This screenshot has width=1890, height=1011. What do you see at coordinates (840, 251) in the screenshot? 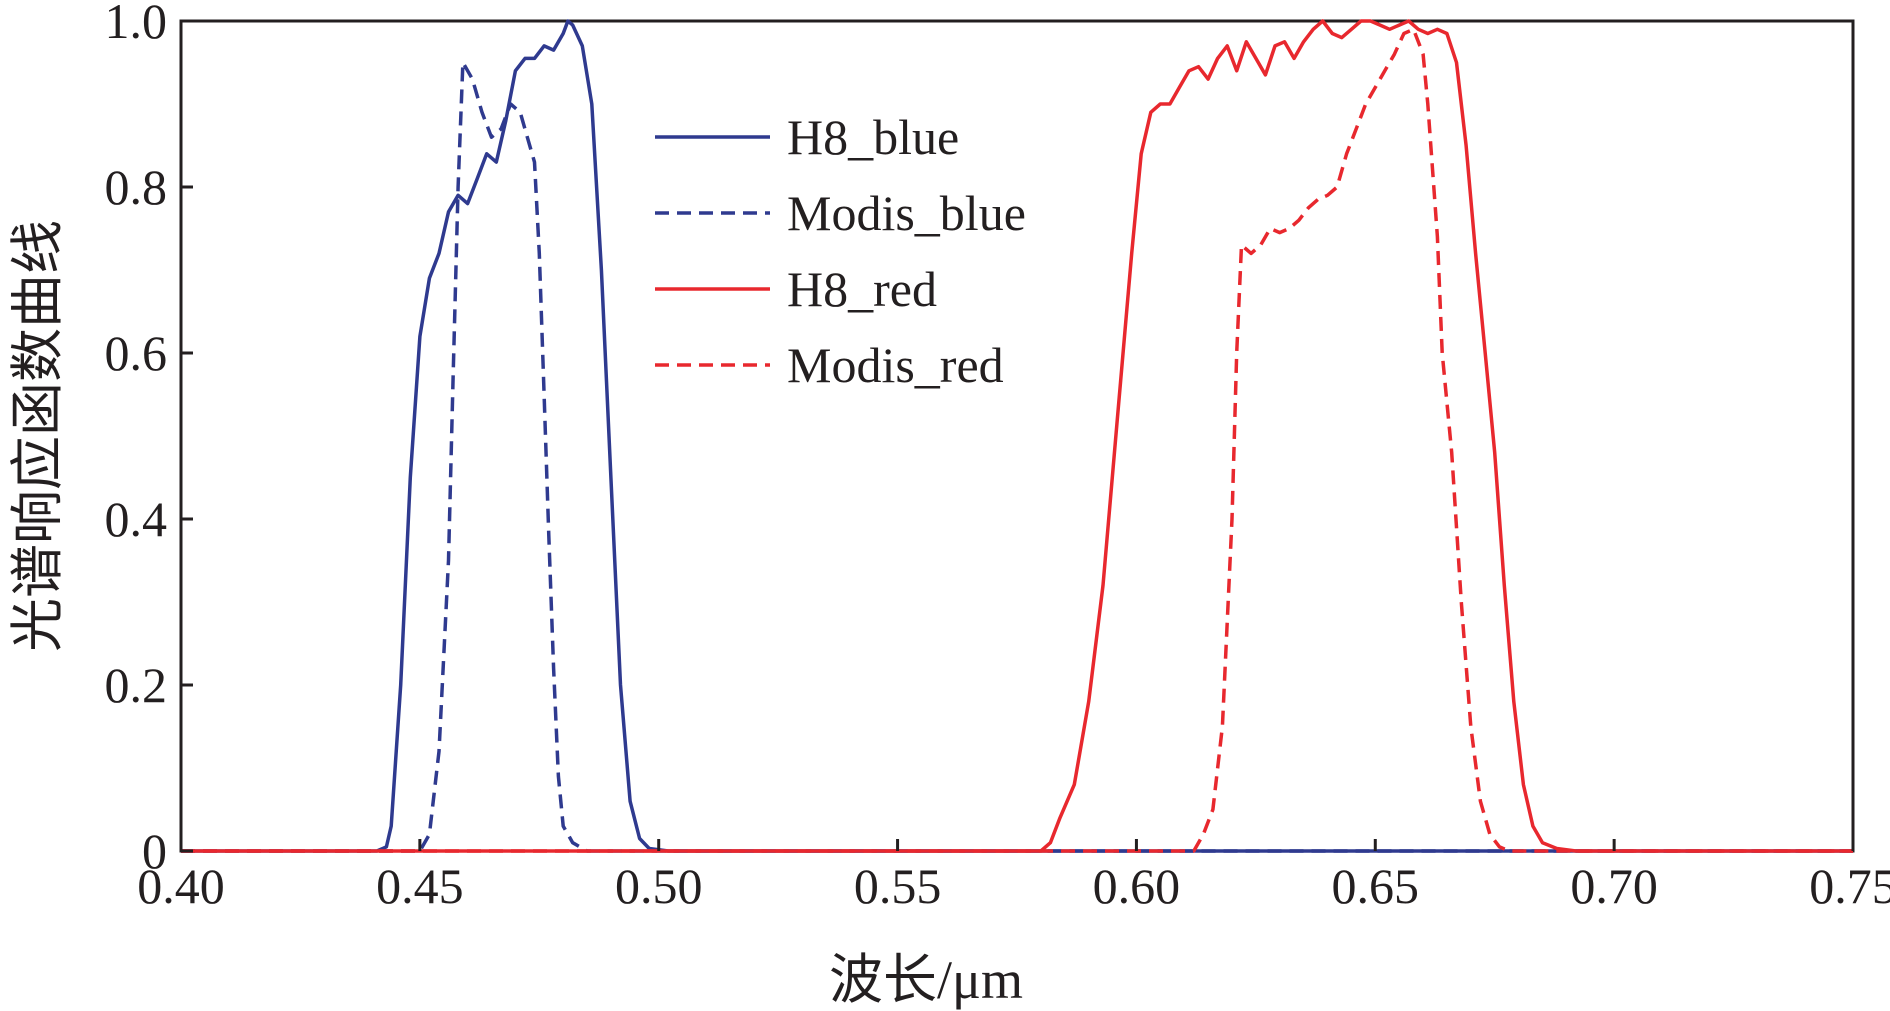
I see `legend: H8_blue Modis_blue H8_red Modis_red` at bounding box center [840, 251].